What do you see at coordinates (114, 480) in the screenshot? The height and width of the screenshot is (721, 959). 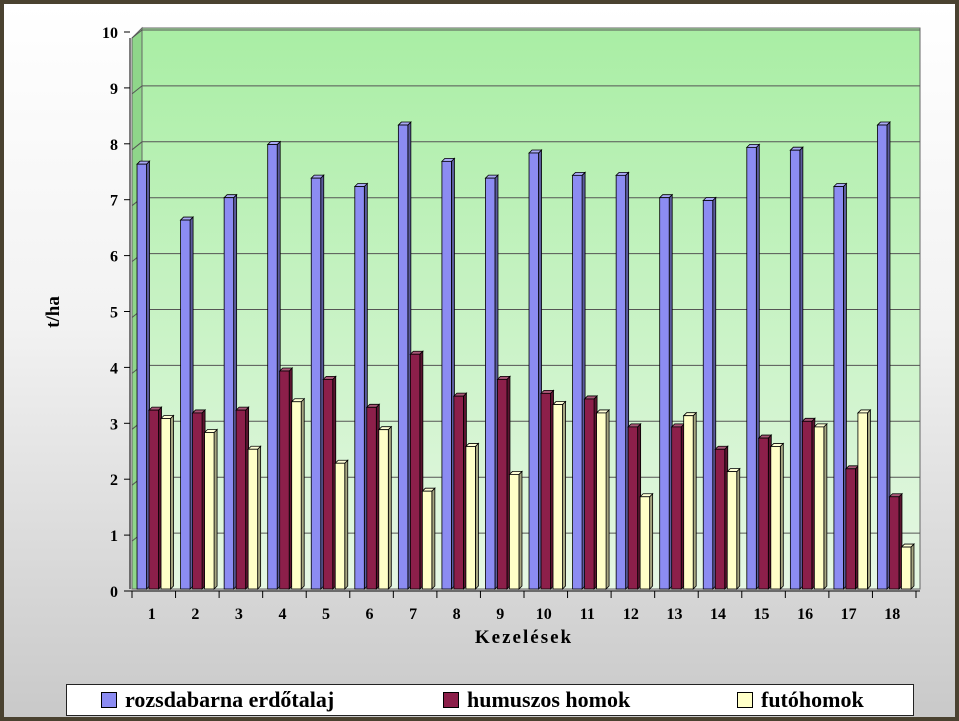 I see `y-tick-label: 2` at bounding box center [114, 480].